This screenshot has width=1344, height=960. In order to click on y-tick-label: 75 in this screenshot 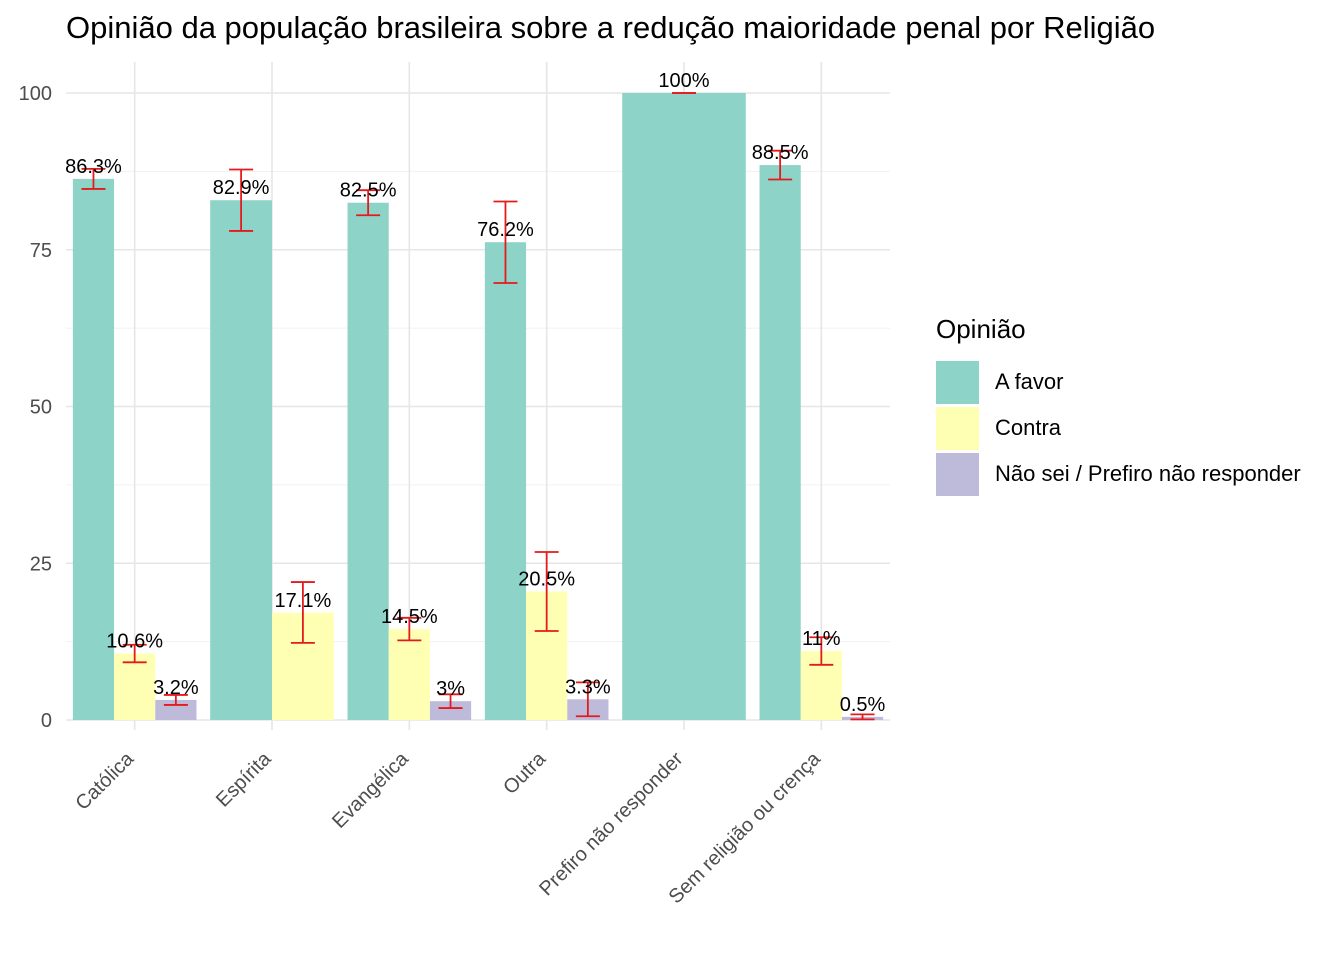, I will do `click(41, 251)`.